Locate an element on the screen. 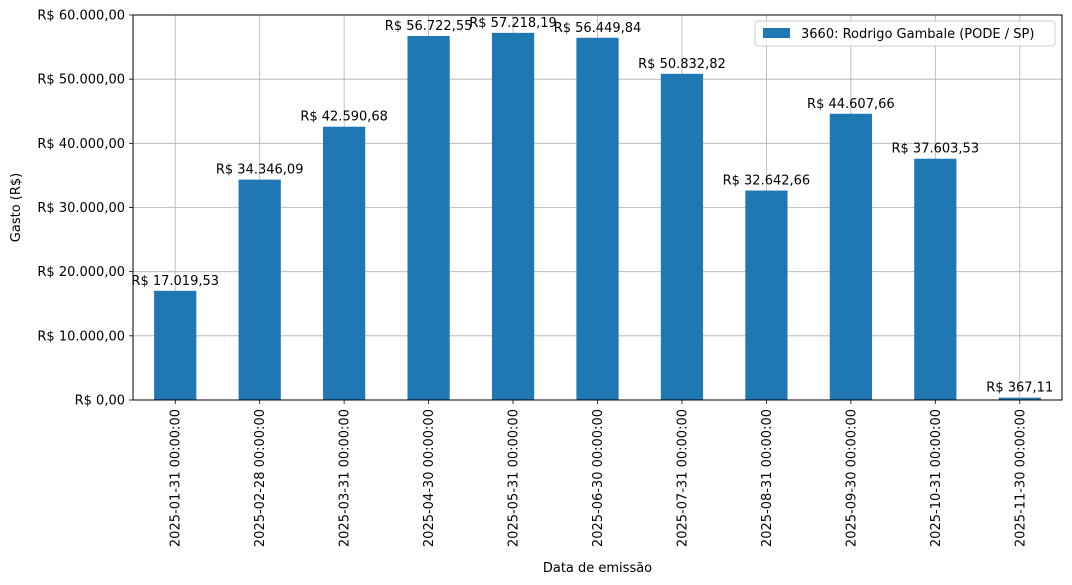 Image resolution: width=1072 pixels, height=585 pixels. bar-data-label: R$ 56.722,55 is located at coordinates (429, 26).